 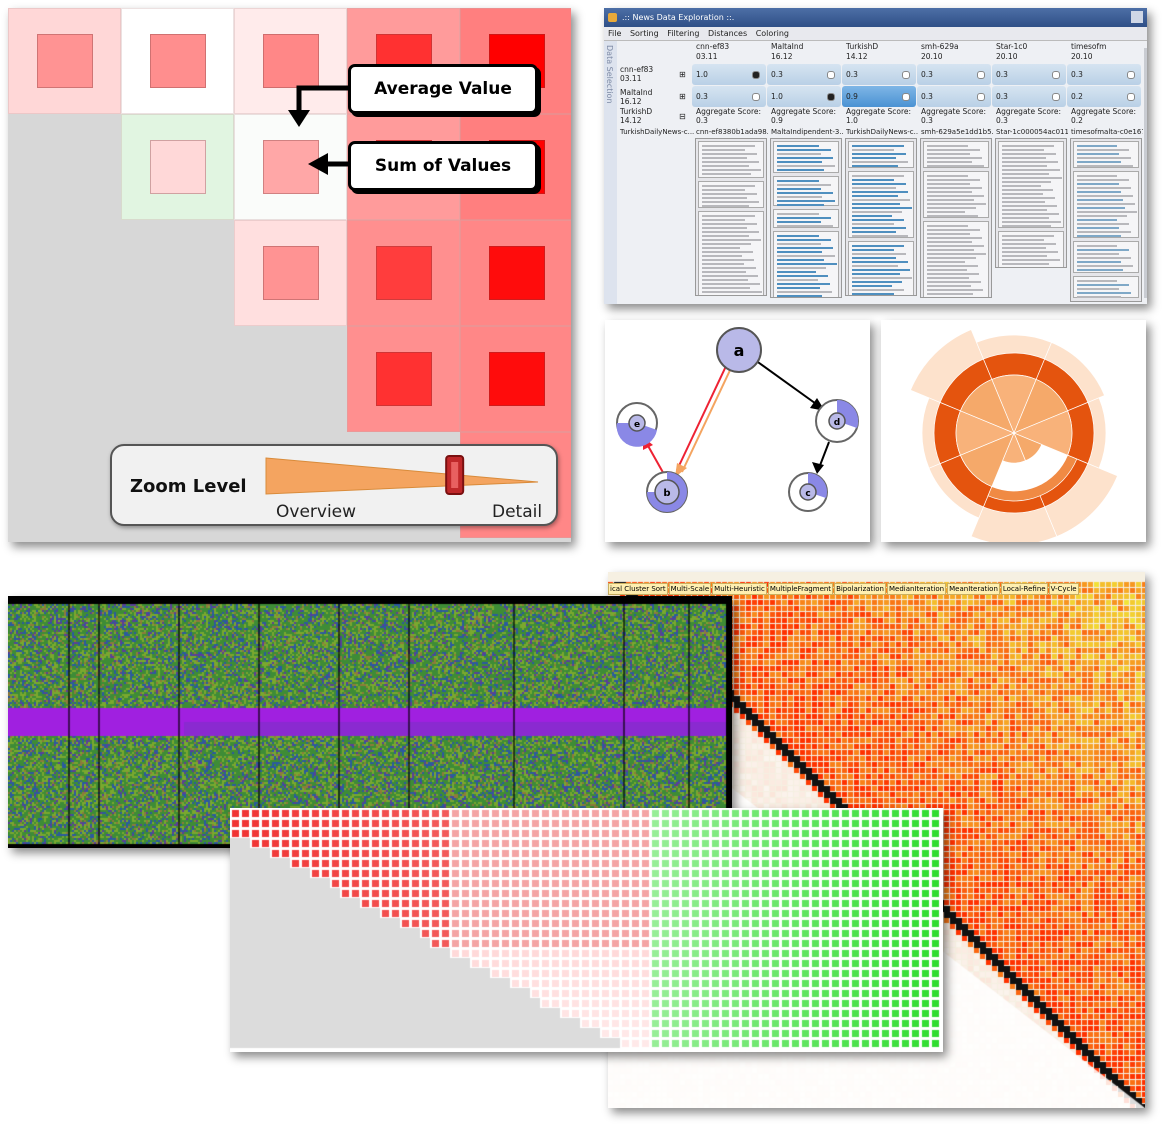 I want to click on sort-algorithm-button: Bipolarization, so click(x=860, y=589).